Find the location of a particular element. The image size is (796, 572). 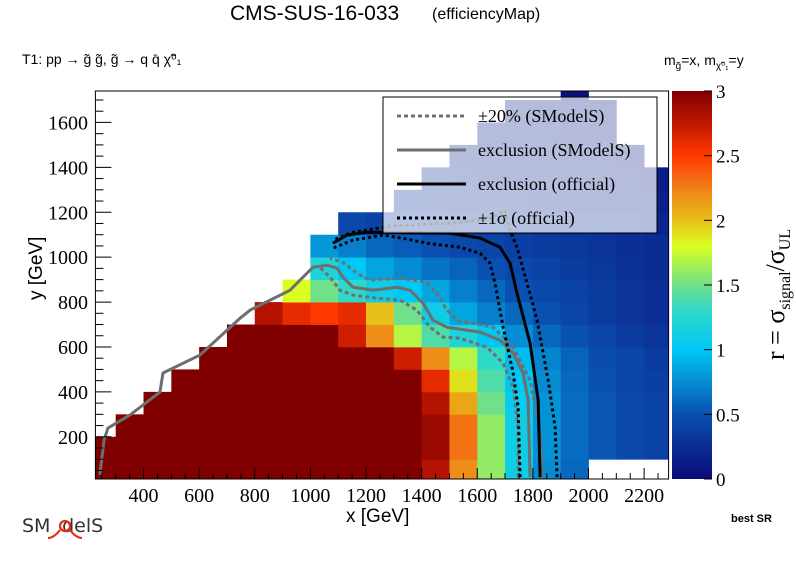

x-tick-label: 800 is located at coordinates (255, 496).